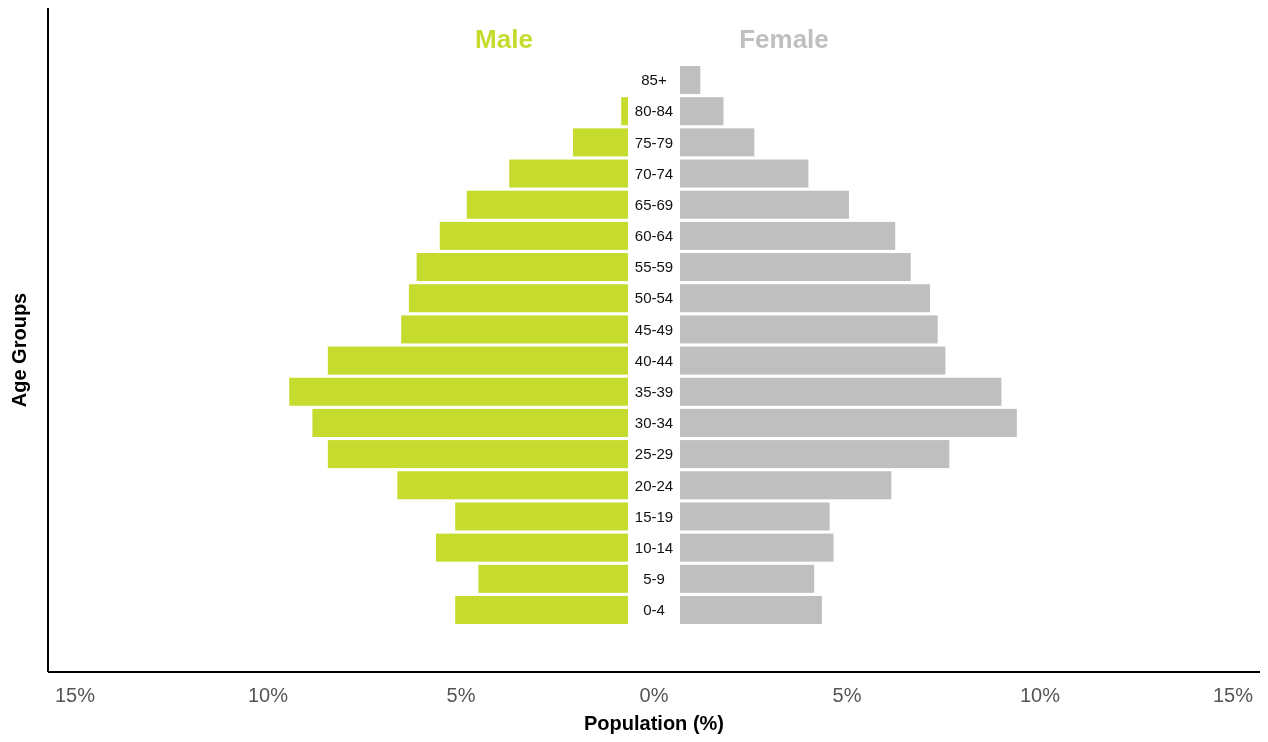 Image resolution: width=1268 pixels, height=742 pixels. What do you see at coordinates (654, 329) in the screenshot?
I see `y-tick-label: 45-49` at bounding box center [654, 329].